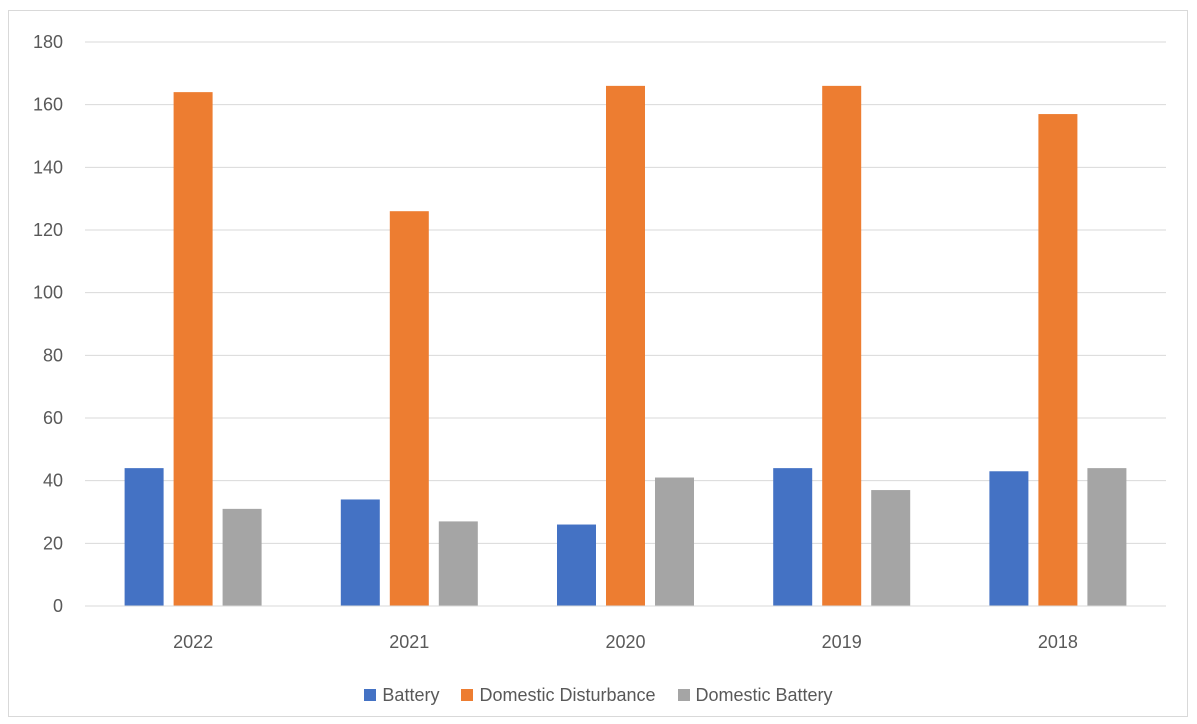  Describe the element at coordinates (683, 695) in the screenshot. I see `legend-swatch-domestic-battery` at that location.